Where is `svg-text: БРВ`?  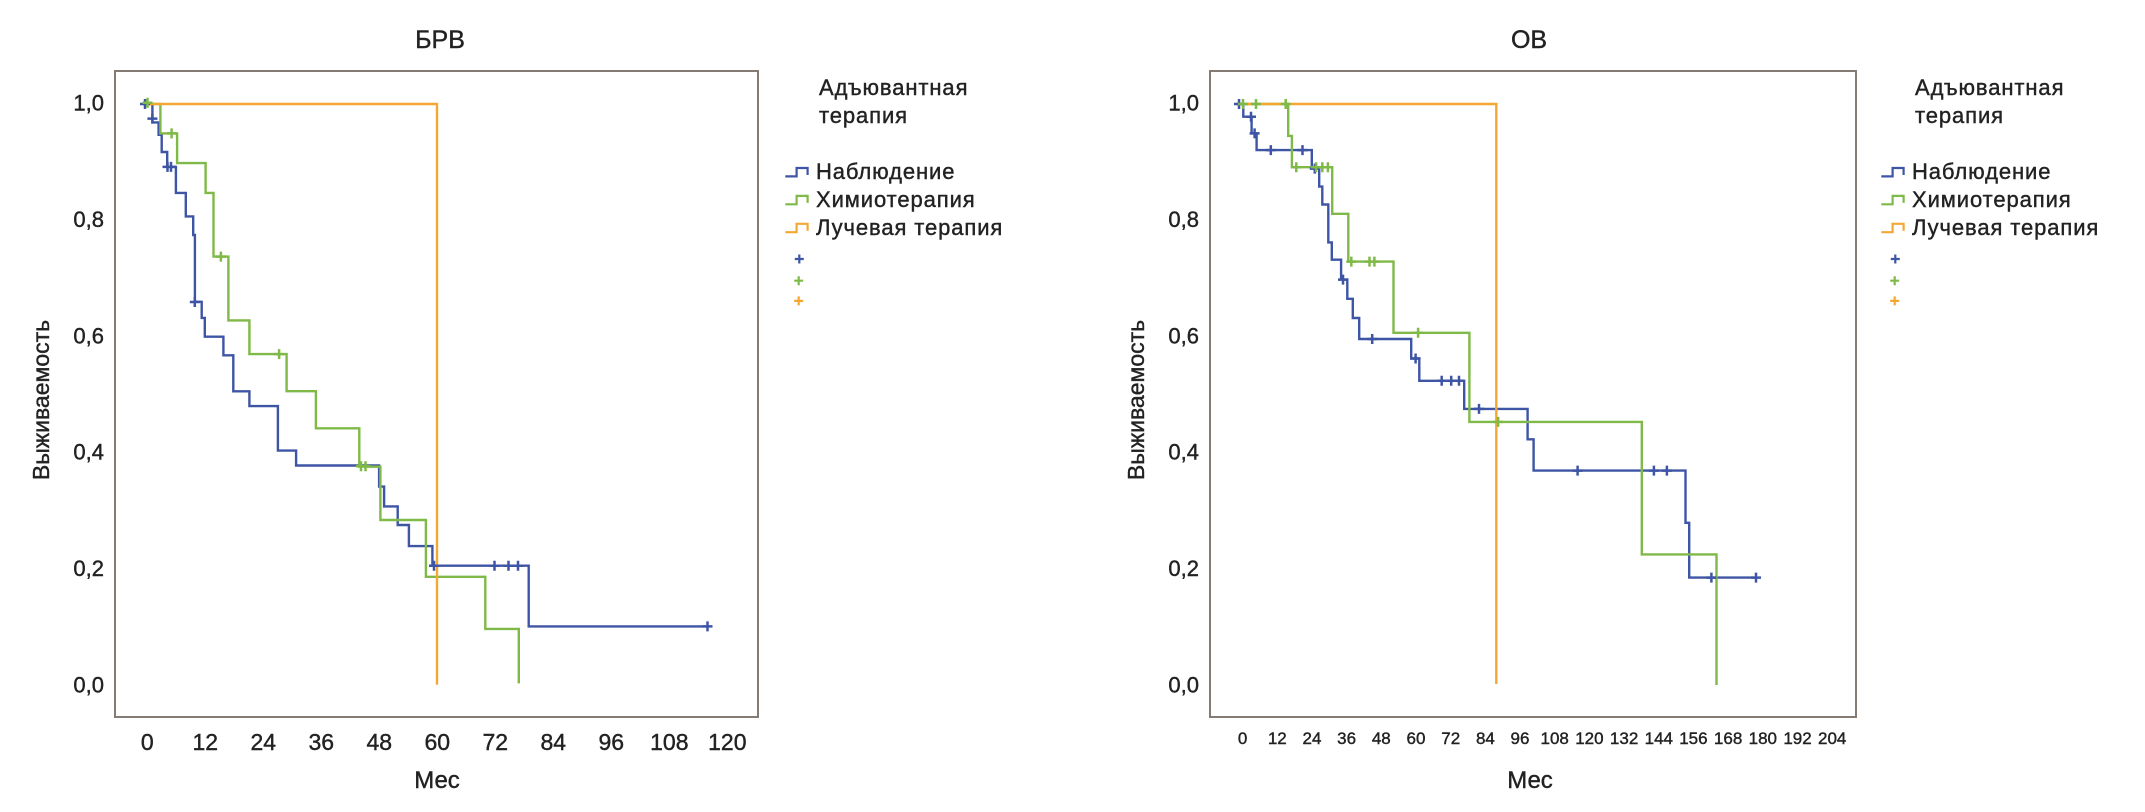
svg-text: БРВ is located at coordinates (440, 40).